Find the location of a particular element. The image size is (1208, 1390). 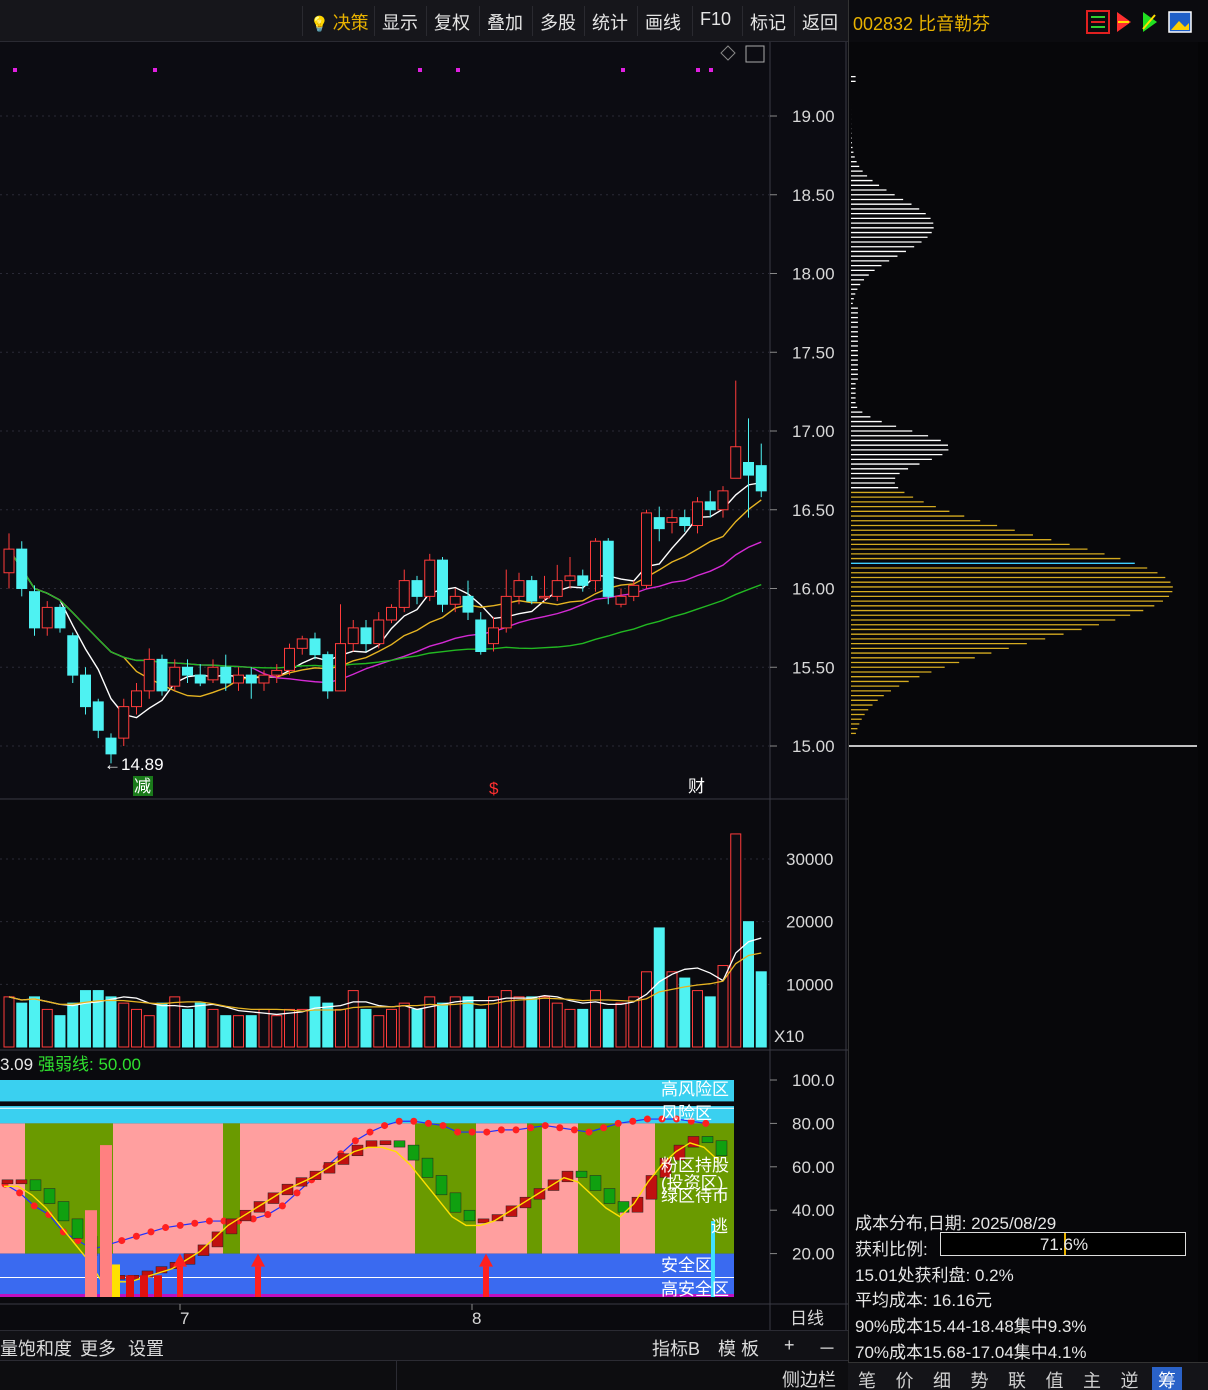

side-tab-7: 逆 is located at coordinates (1129, 1380).